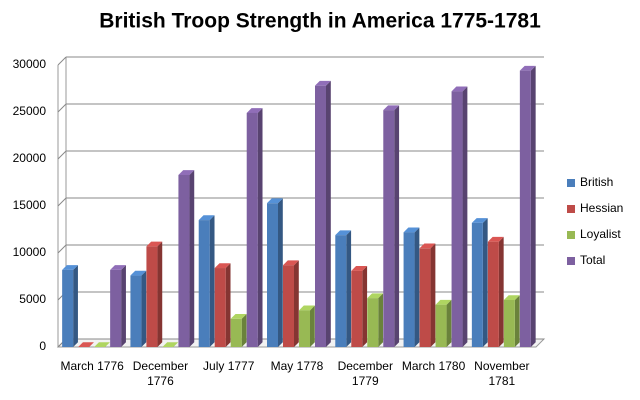  I want to click on legend-label: Hessian, so click(601, 208).